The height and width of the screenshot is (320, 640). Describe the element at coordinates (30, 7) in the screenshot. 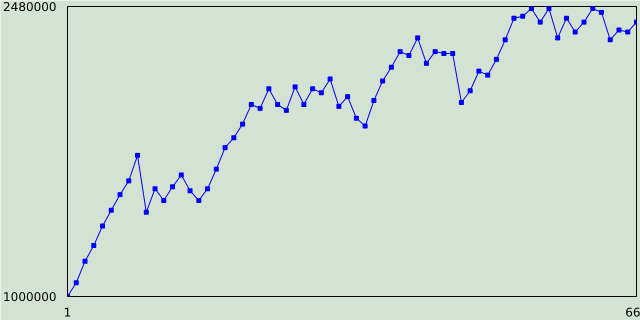

I see `y-tick-label: 2480000` at that location.